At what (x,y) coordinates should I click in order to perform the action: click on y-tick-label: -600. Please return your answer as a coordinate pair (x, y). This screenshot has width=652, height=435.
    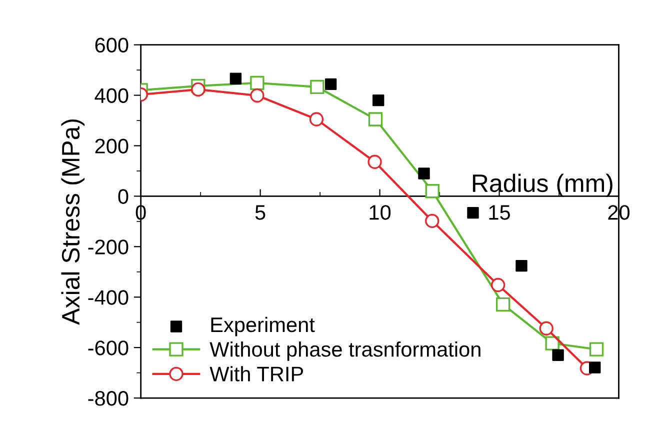
    Looking at the image, I should click on (108, 348).